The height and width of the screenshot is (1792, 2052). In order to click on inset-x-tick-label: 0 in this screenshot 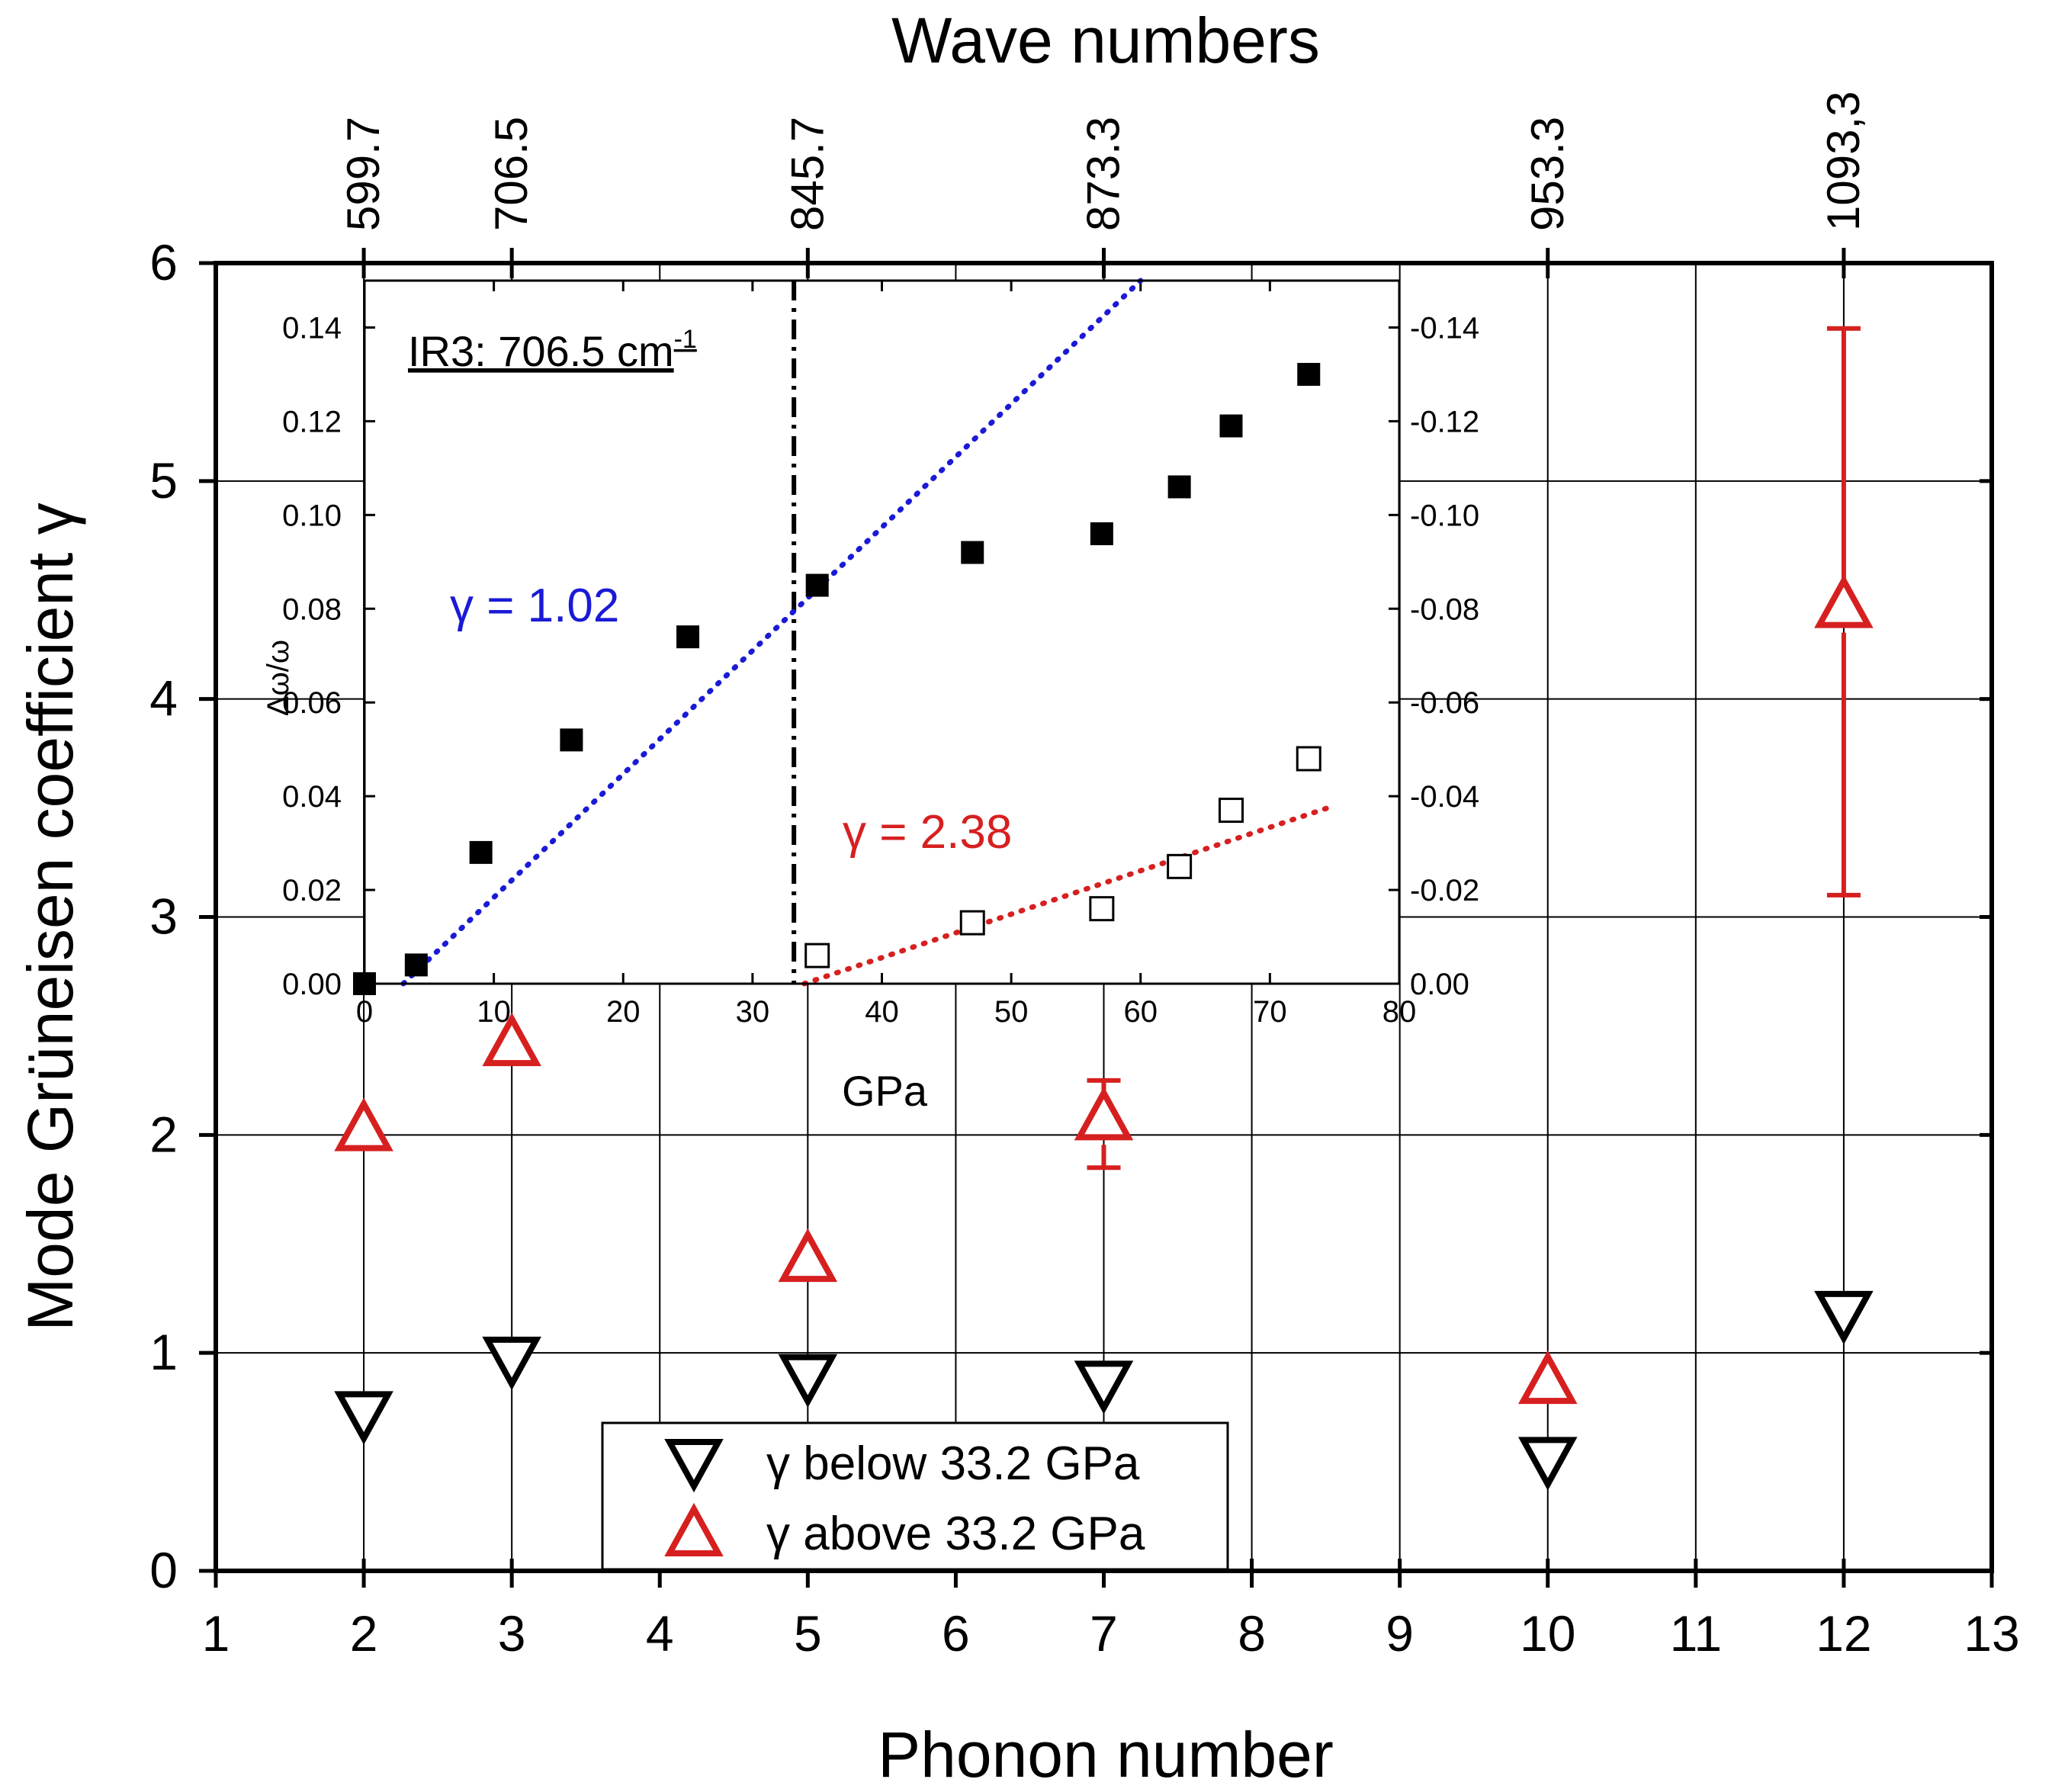, I will do `click(364, 1012)`.